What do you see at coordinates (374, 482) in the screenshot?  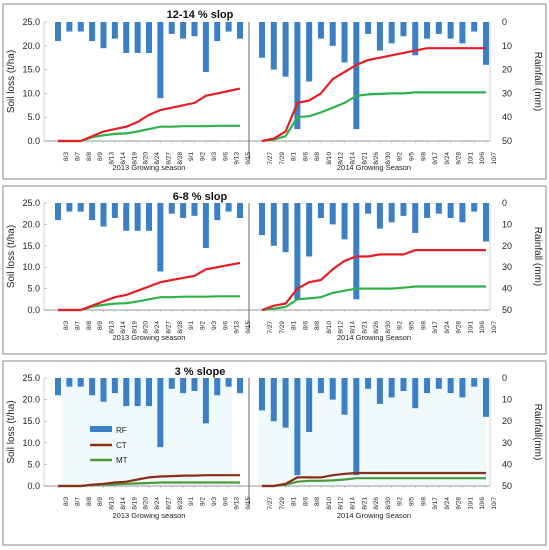 I see `mt-series-line` at bounding box center [374, 482].